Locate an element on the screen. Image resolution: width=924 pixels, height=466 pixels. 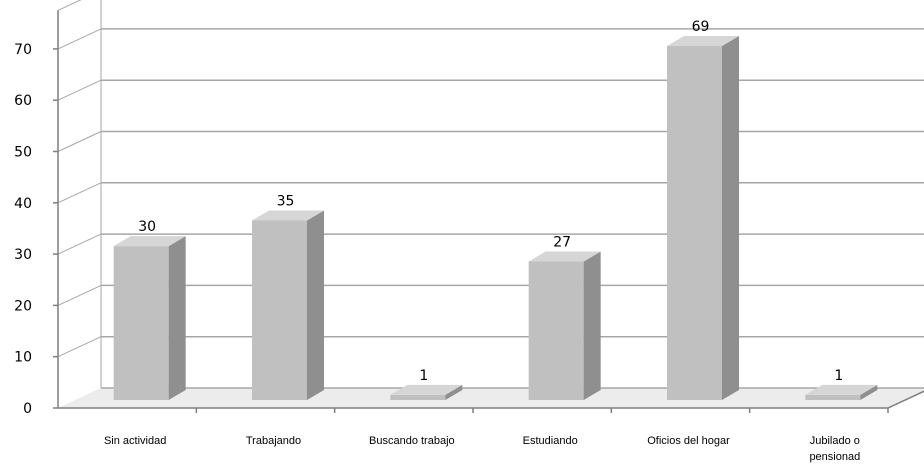
y-tick-label: 60 is located at coordinates (23, 101).